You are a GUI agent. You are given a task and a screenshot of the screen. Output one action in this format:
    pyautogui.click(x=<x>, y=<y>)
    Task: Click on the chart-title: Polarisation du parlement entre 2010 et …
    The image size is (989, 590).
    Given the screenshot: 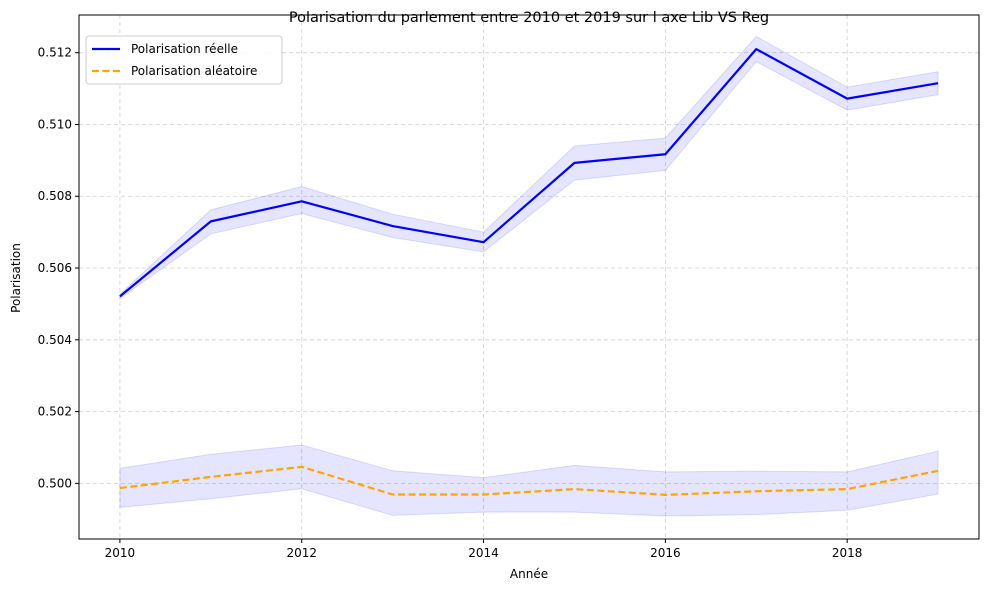 What is the action you would take?
    pyautogui.click(x=529, y=18)
    